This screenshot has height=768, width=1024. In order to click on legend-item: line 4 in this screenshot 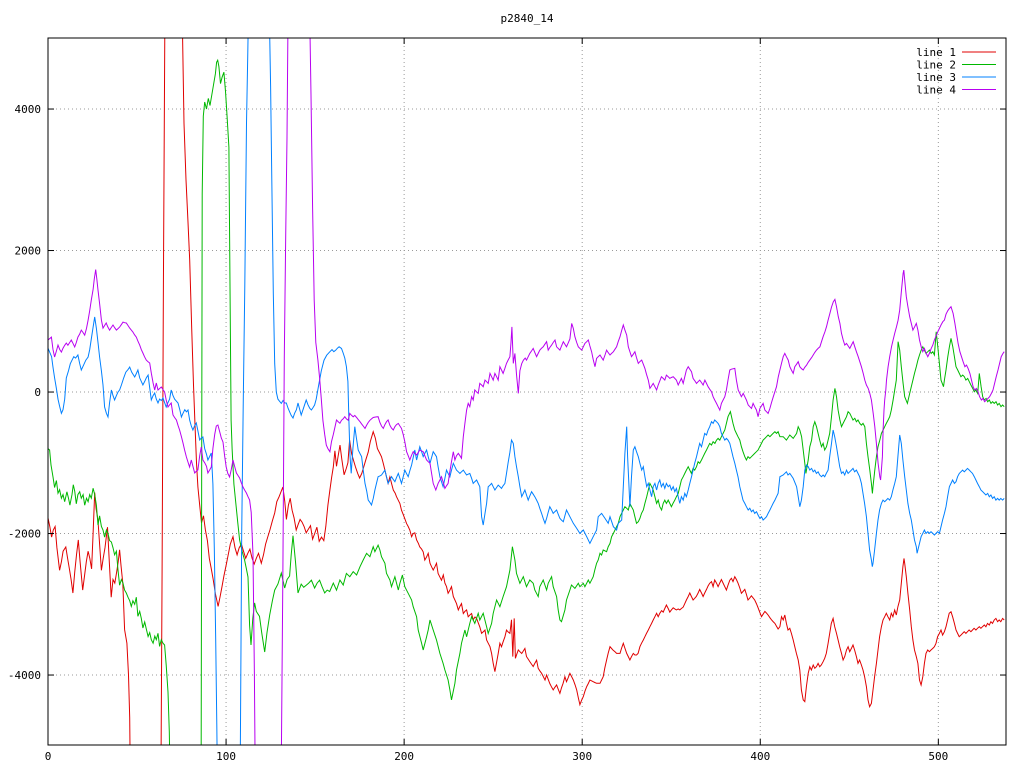, I will do `click(956, 90)`.